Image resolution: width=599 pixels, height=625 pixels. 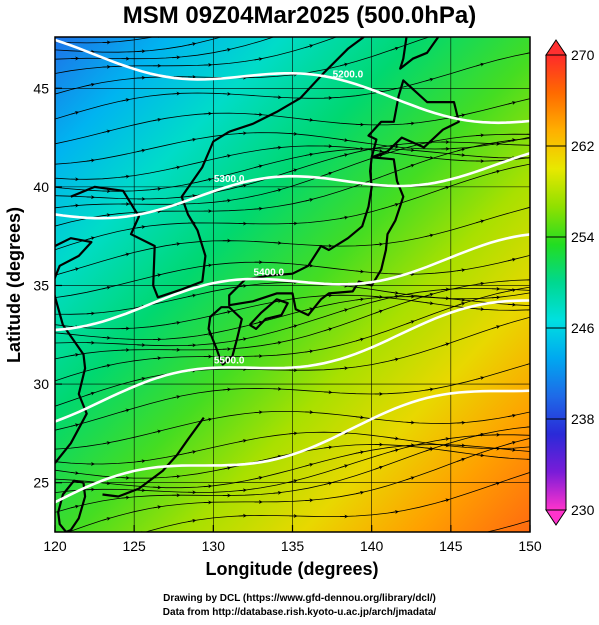 I want to click on x-tick-label: 150, so click(x=530, y=546).